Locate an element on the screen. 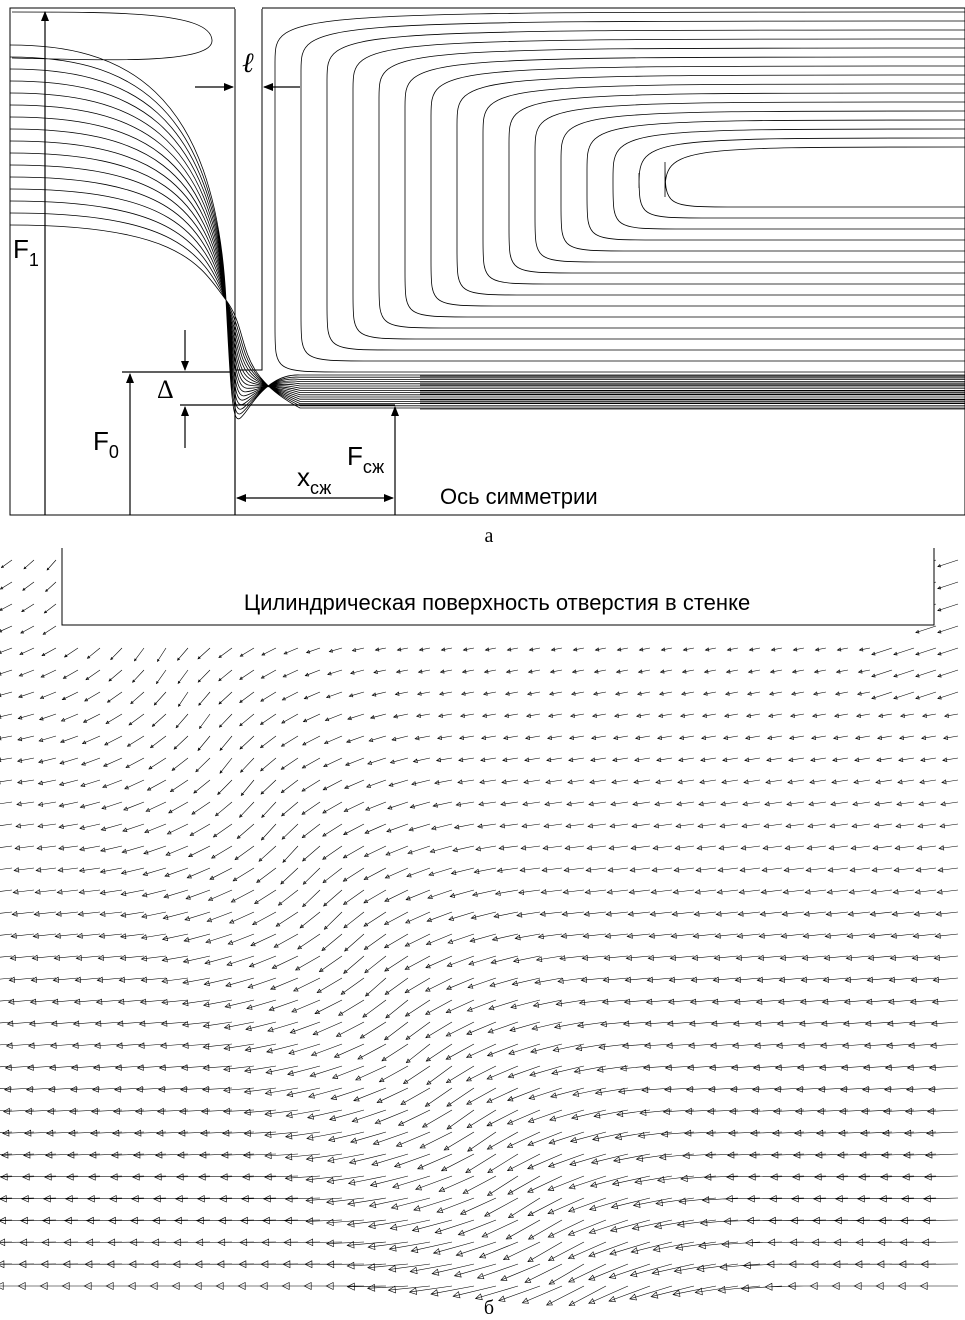 This screenshot has width=965, height=1320. label-ell: ℓ is located at coordinates (248, 63).